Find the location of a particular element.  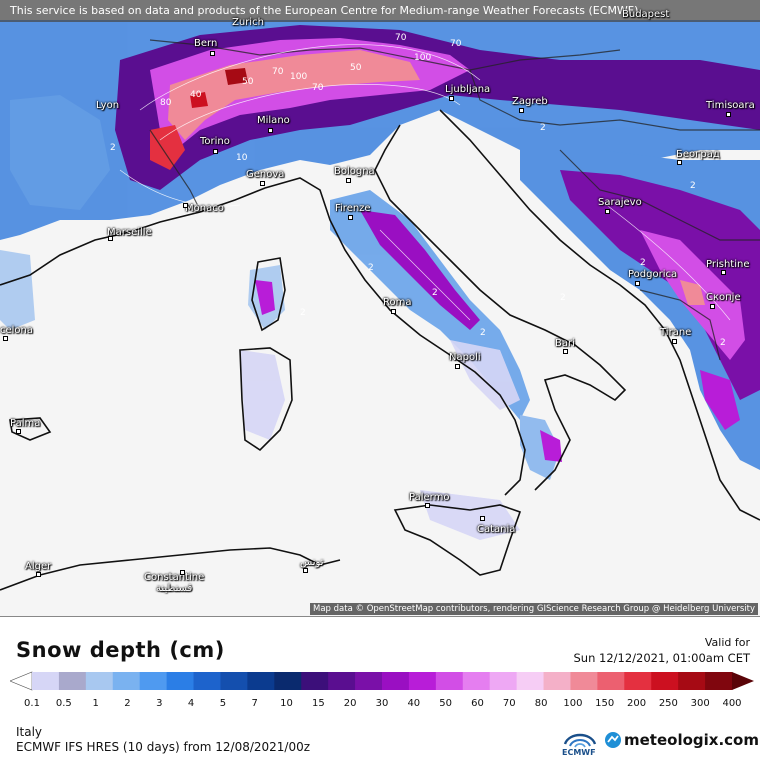

colorbar-tick-label: 1 is located at coordinates (95, 703).